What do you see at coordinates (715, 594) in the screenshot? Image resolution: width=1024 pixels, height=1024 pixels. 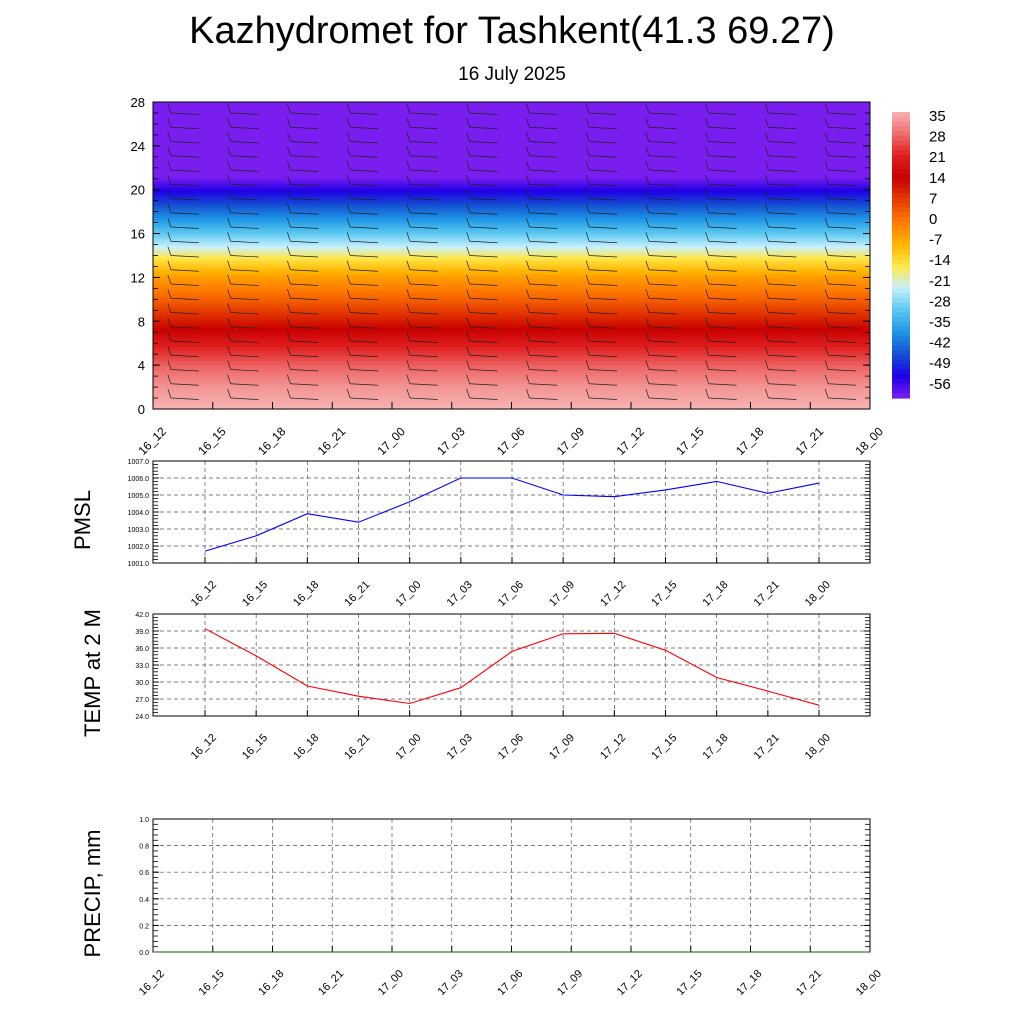 I see `pmsl-x-tick-label: 17_18` at bounding box center [715, 594].